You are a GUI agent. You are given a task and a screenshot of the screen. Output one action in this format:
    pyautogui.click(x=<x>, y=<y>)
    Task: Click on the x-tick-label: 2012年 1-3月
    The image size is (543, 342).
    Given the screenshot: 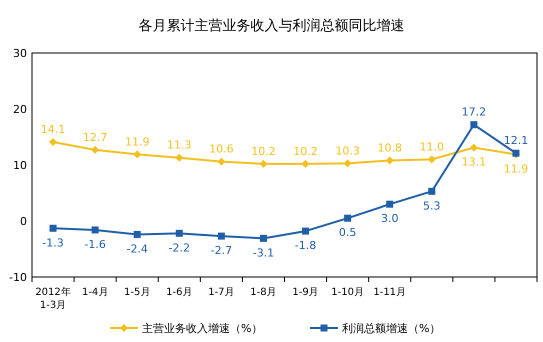 What is the action you would take?
    pyautogui.click(x=53, y=298)
    